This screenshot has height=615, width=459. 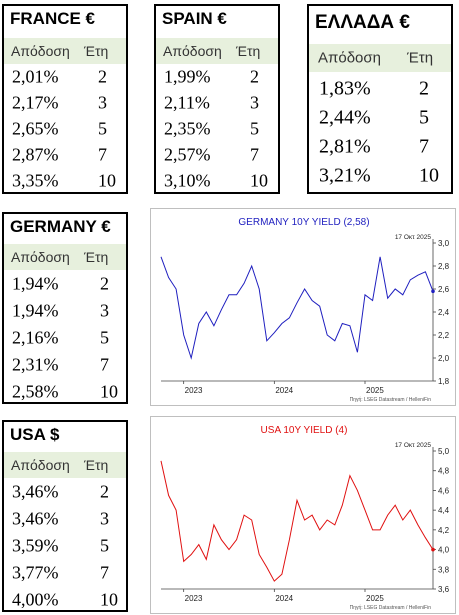 What do you see at coordinates (65, 572) in the screenshot?
I see `table-row: 3,77% 7` at bounding box center [65, 572].